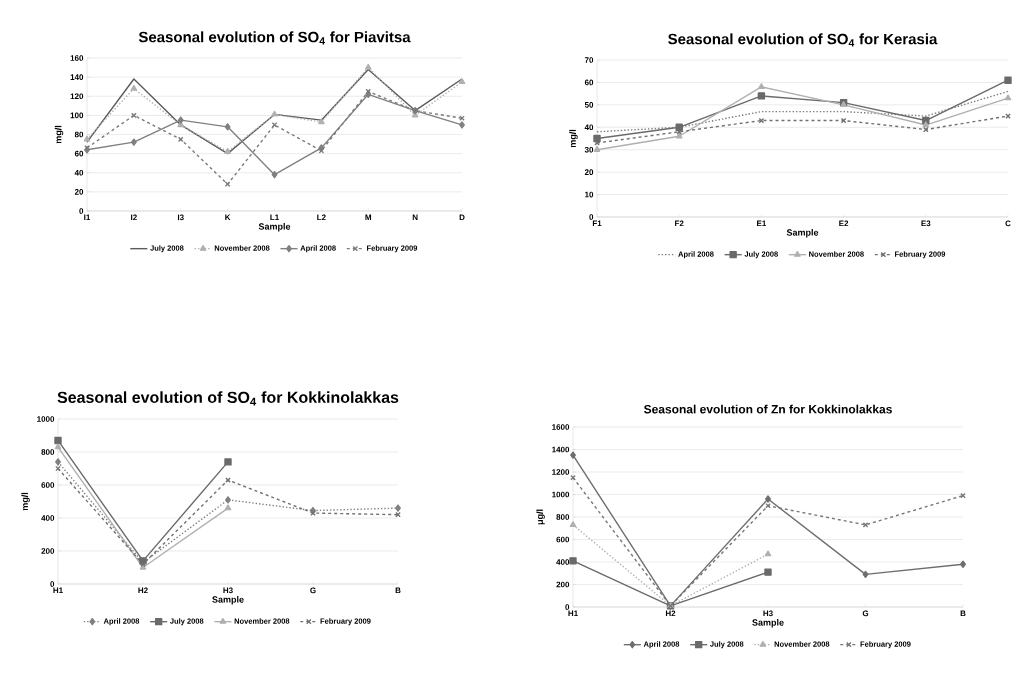 Image resolution: width=1025 pixels, height=691 pixels. What do you see at coordinates (803, 40) in the screenshot?
I see `chart-title: Seasonal evolution of SO$_{4}$ for Kerasia` at bounding box center [803, 40].